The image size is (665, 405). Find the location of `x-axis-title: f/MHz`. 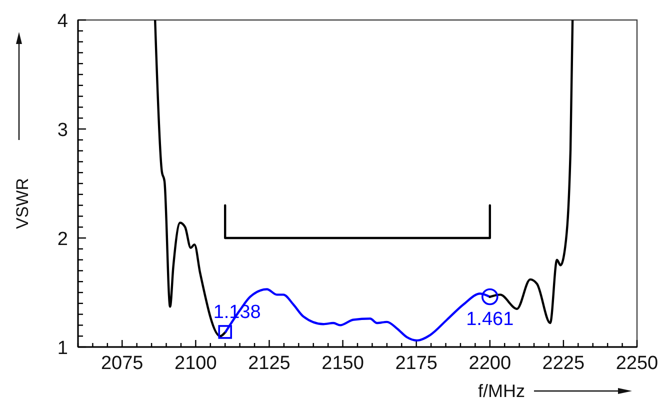

x-axis-title: f/MHz is located at coordinates (501, 391).